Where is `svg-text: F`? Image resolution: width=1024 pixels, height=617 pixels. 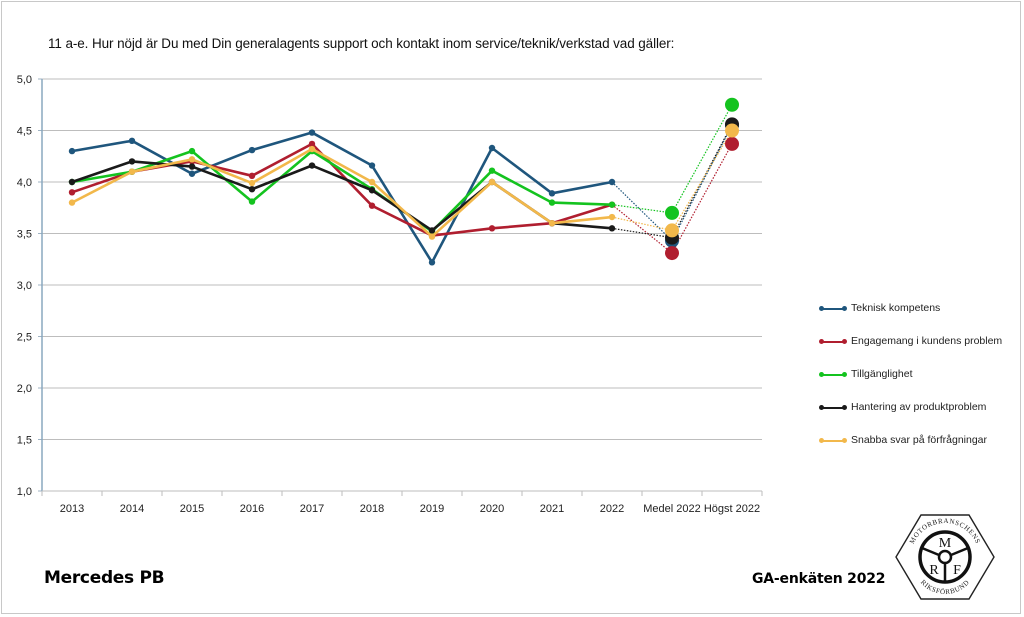
svg-text: F is located at coordinates (957, 570).